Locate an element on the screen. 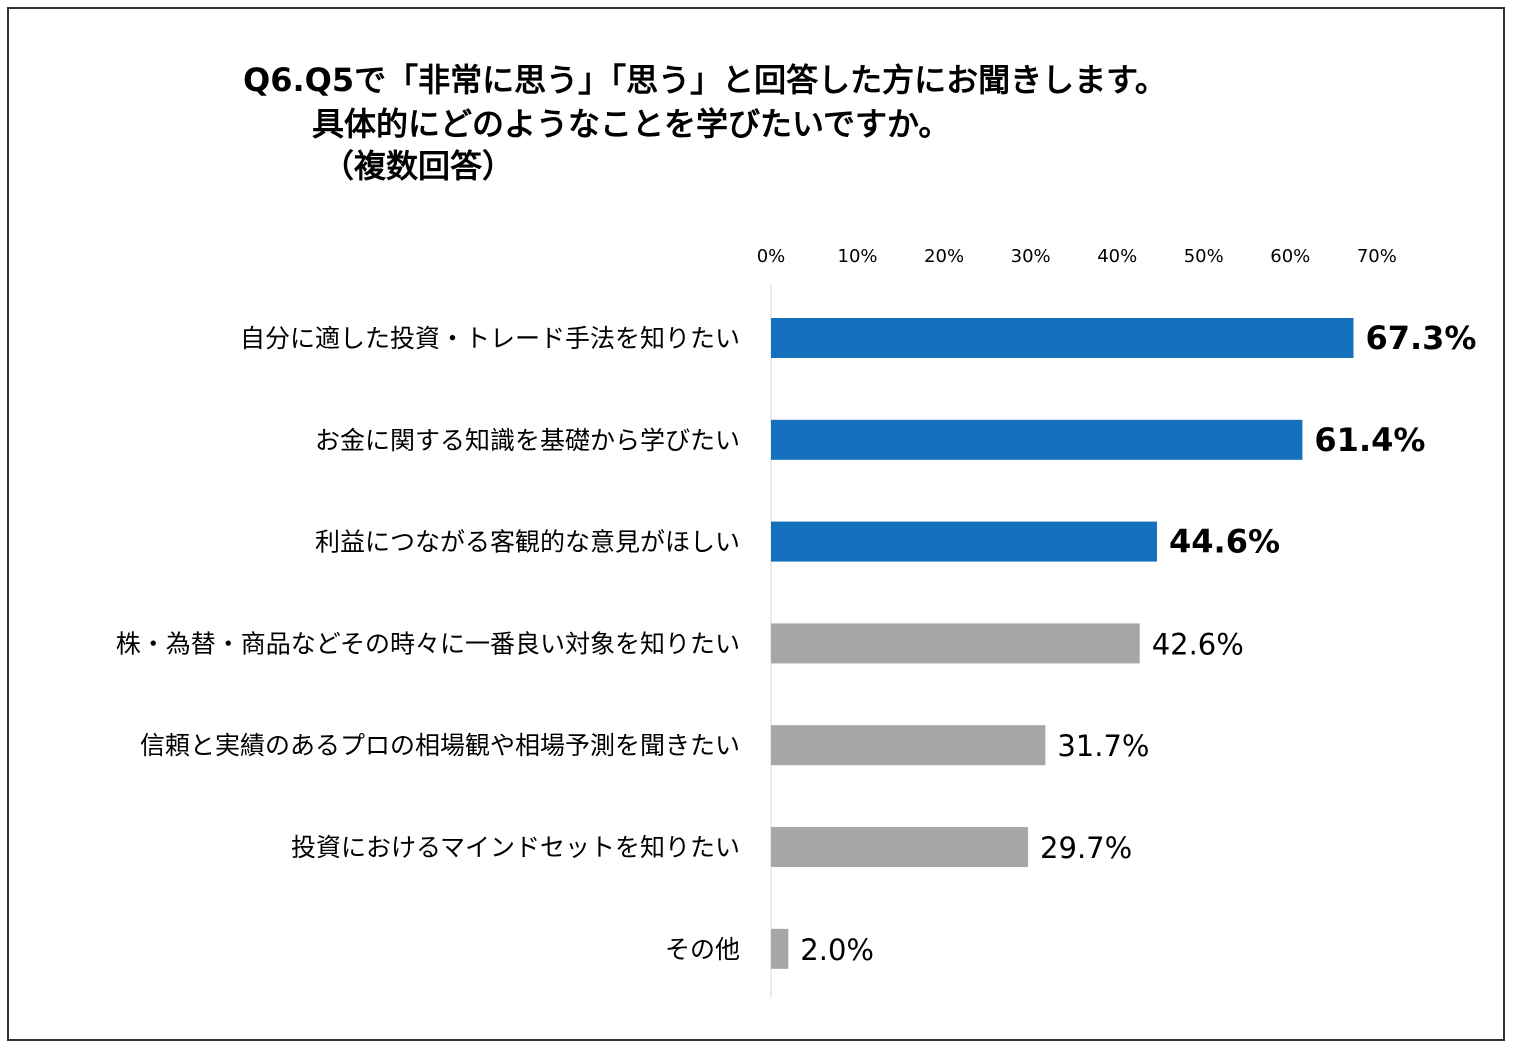 The image size is (1518, 1052). x-tick-label: 50% is located at coordinates (1204, 256).